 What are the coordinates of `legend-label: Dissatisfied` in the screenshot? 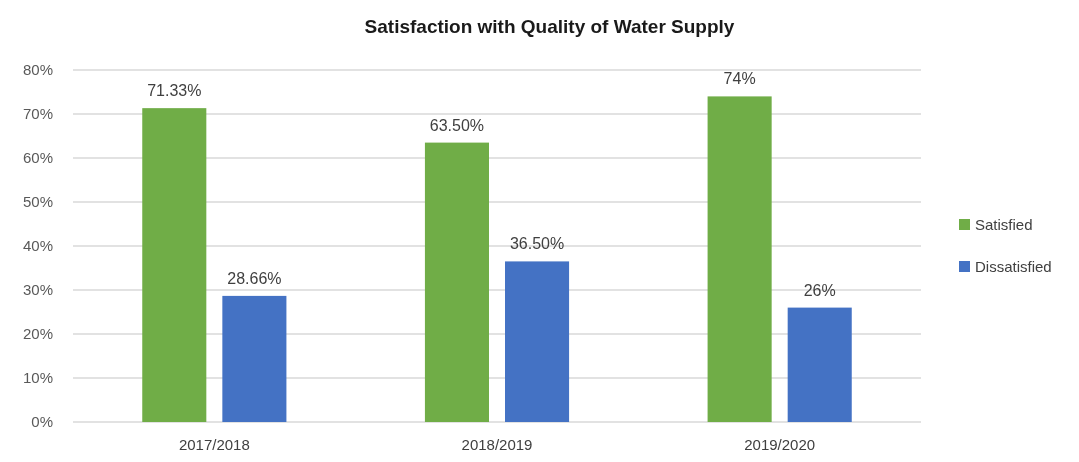 It's located at (1013, 267).